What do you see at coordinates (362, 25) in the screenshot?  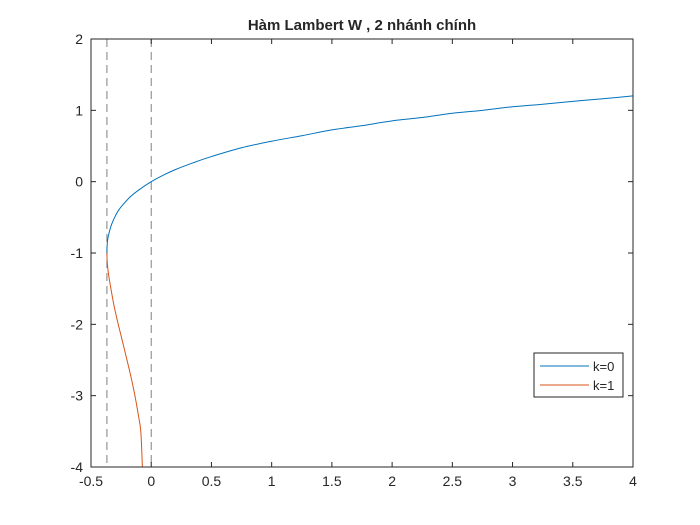 I see `chart-title: Hàm Lambert W , 2 nhánh chính` at bounding box center [362, 25].